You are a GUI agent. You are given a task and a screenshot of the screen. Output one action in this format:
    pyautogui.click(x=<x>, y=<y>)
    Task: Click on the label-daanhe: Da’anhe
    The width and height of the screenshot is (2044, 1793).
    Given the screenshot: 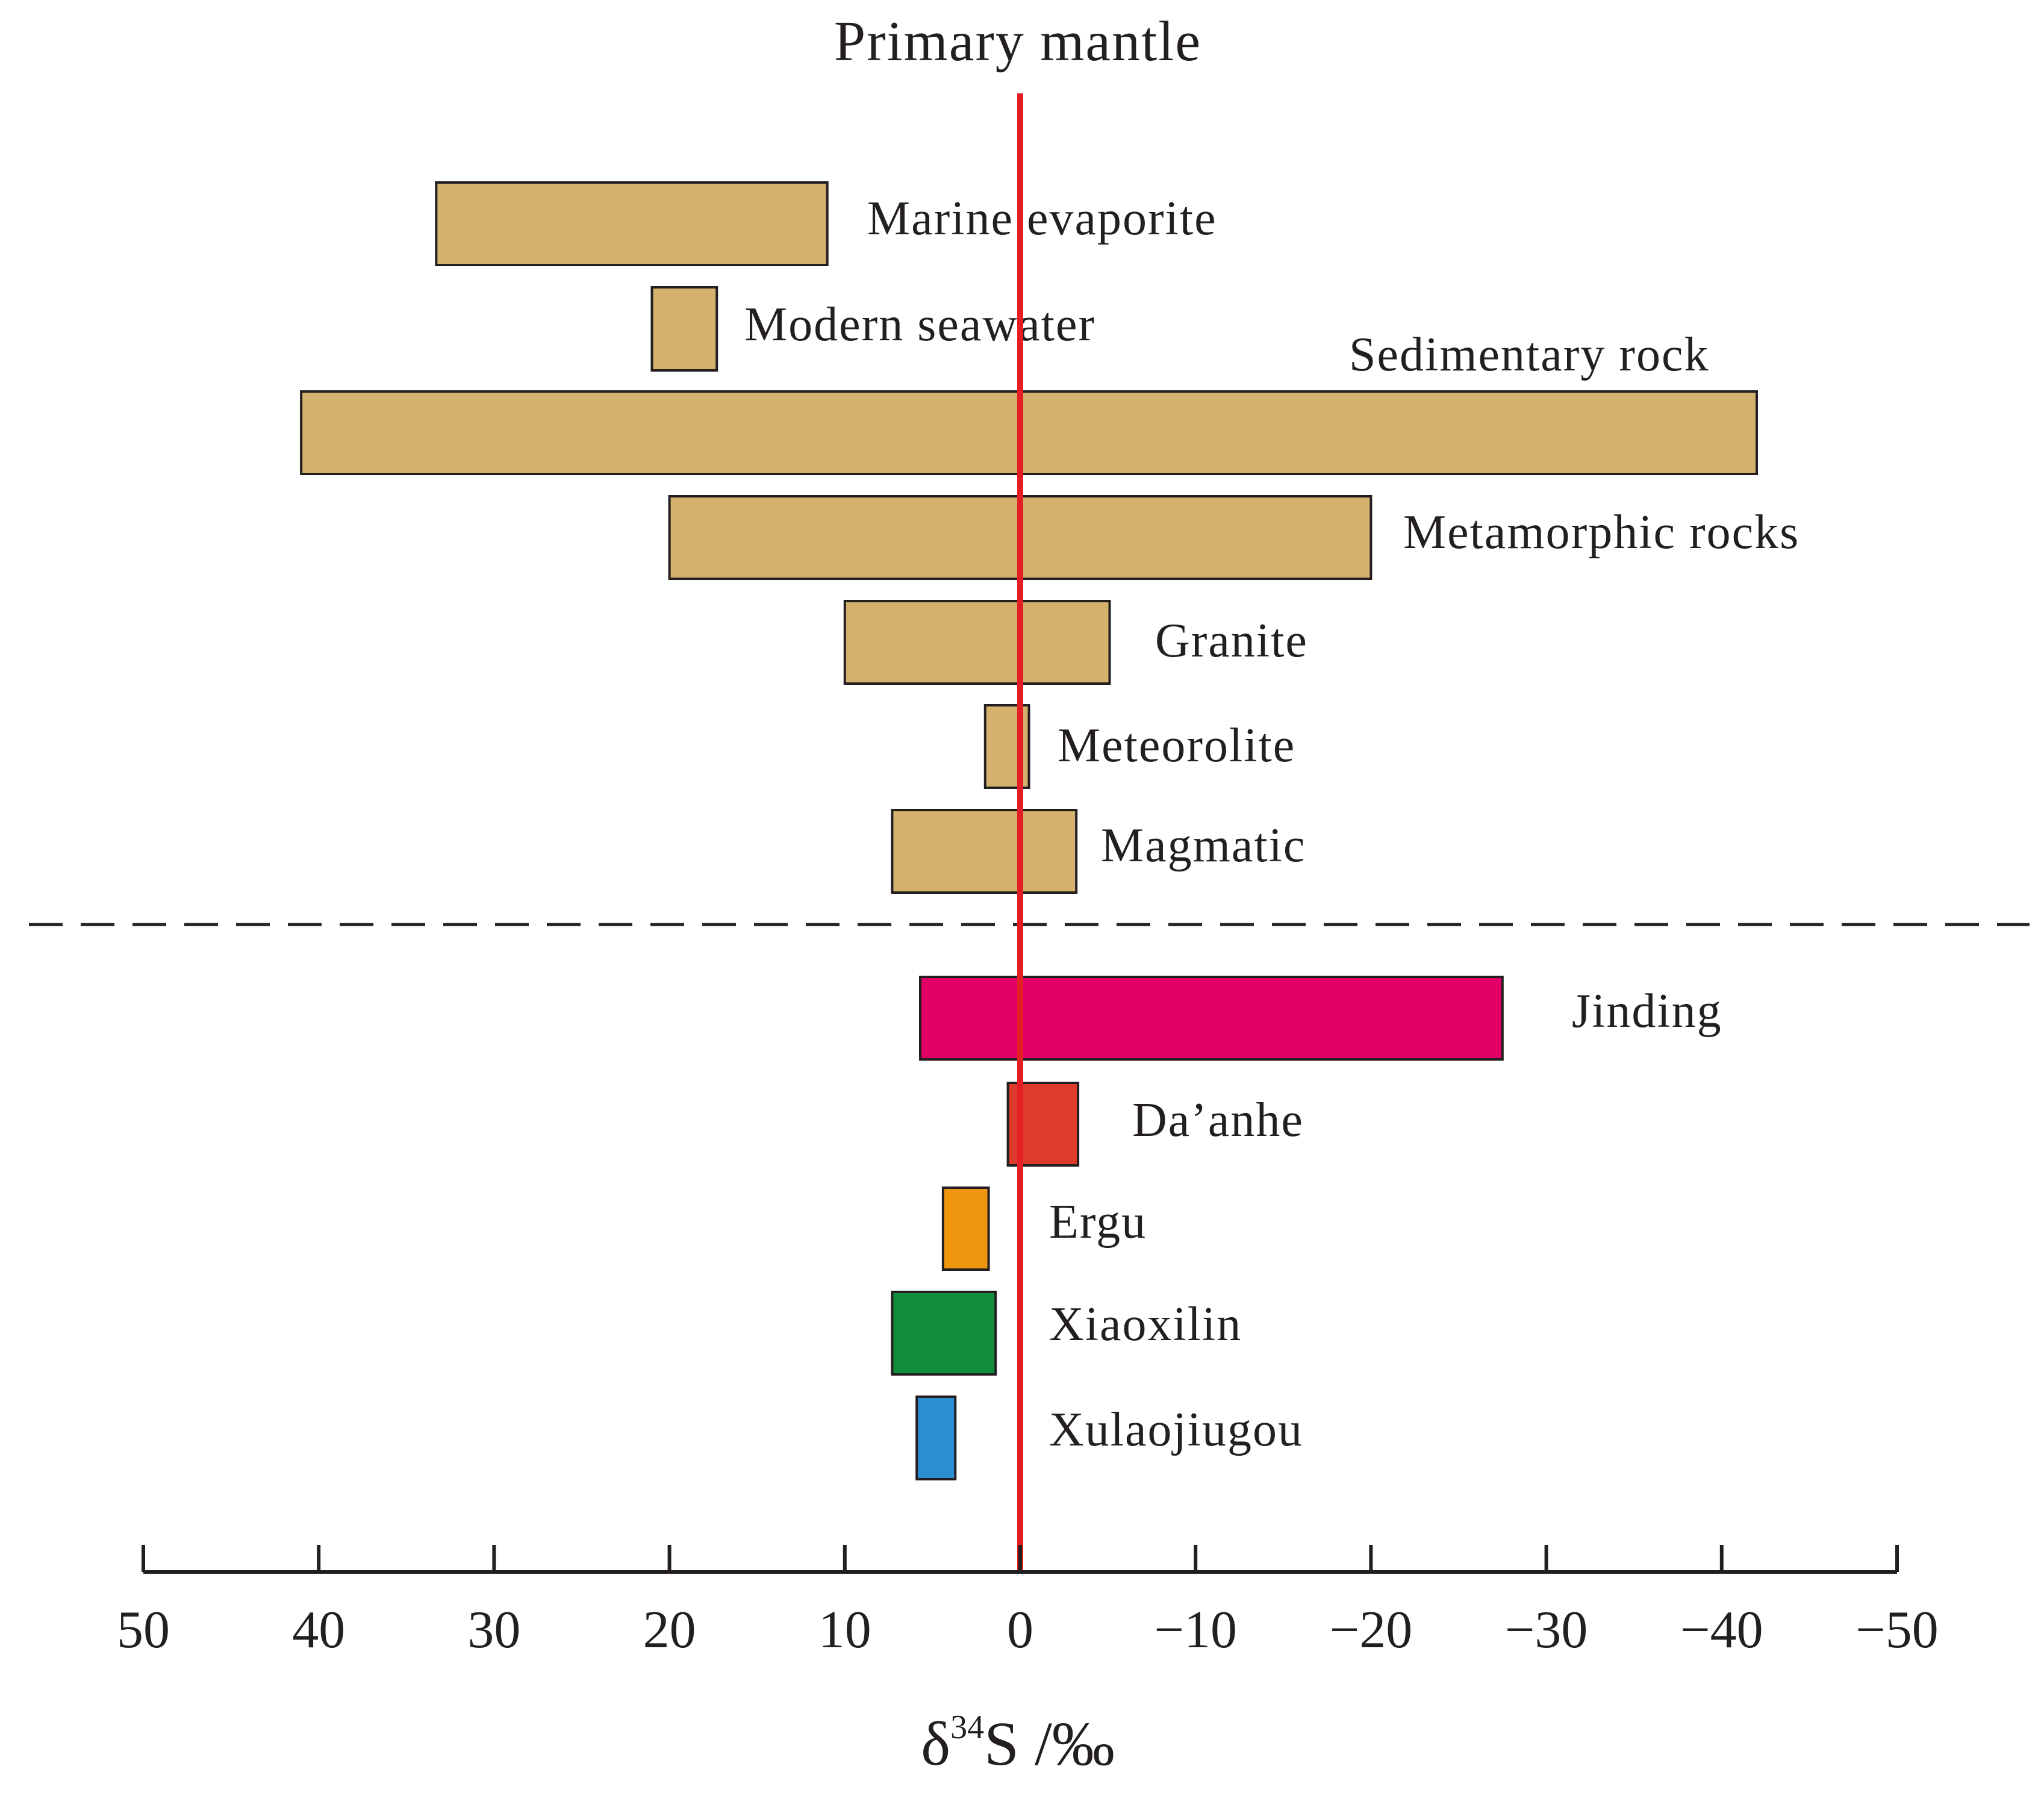 What is the action you would take?
    pyautogui.click(x=1218, y=1120)
    